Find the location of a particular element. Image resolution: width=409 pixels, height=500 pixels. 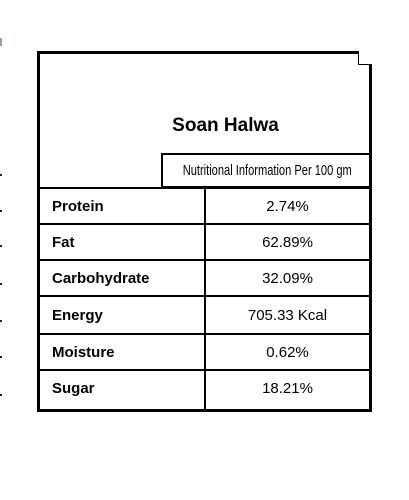

nutrient-label: Moisture is located at coordinates (83, 352).